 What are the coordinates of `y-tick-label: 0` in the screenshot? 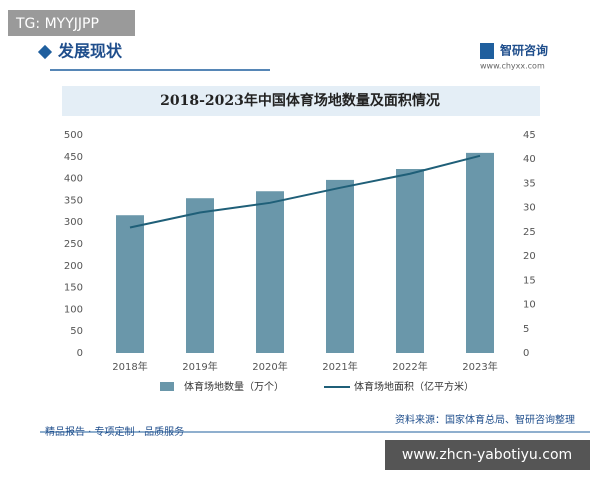 It's located at (80, 353).